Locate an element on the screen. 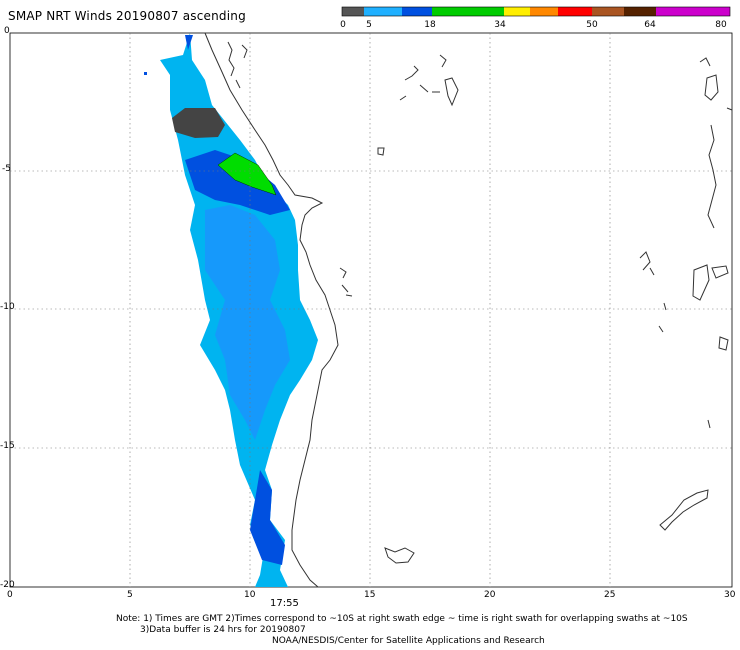 The width and height of the screenshot is (740, 650). swath-medium-blue is located at coordinates (247, 322).